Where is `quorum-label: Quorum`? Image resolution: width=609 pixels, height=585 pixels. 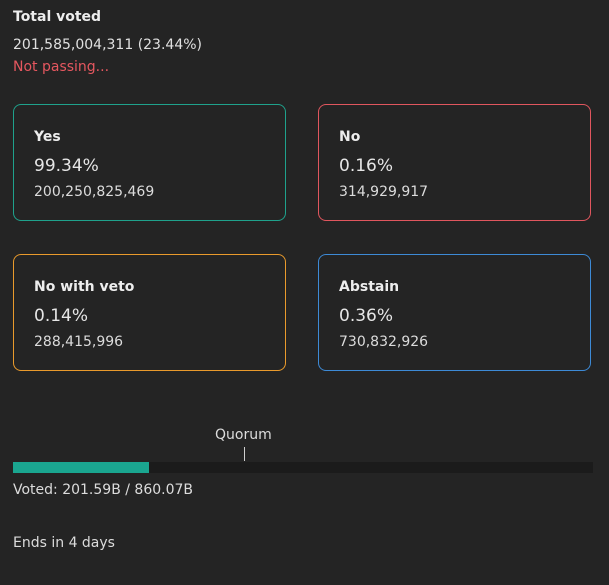
quorum-label: Quorum is located at coordinates (243, 435).